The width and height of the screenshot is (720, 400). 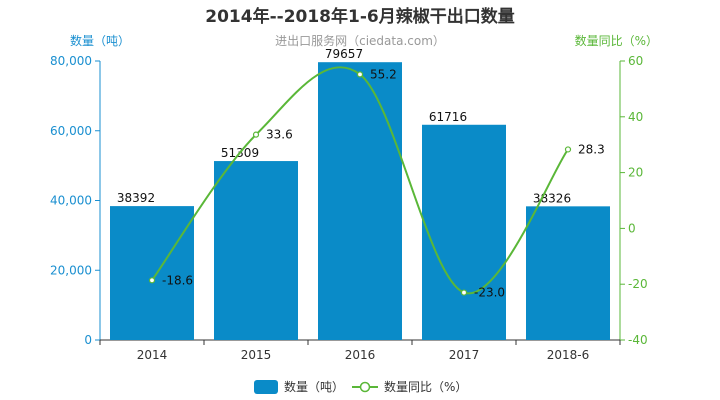 I want to click on line-data-label: 28.3, so click(x=591, y=149).